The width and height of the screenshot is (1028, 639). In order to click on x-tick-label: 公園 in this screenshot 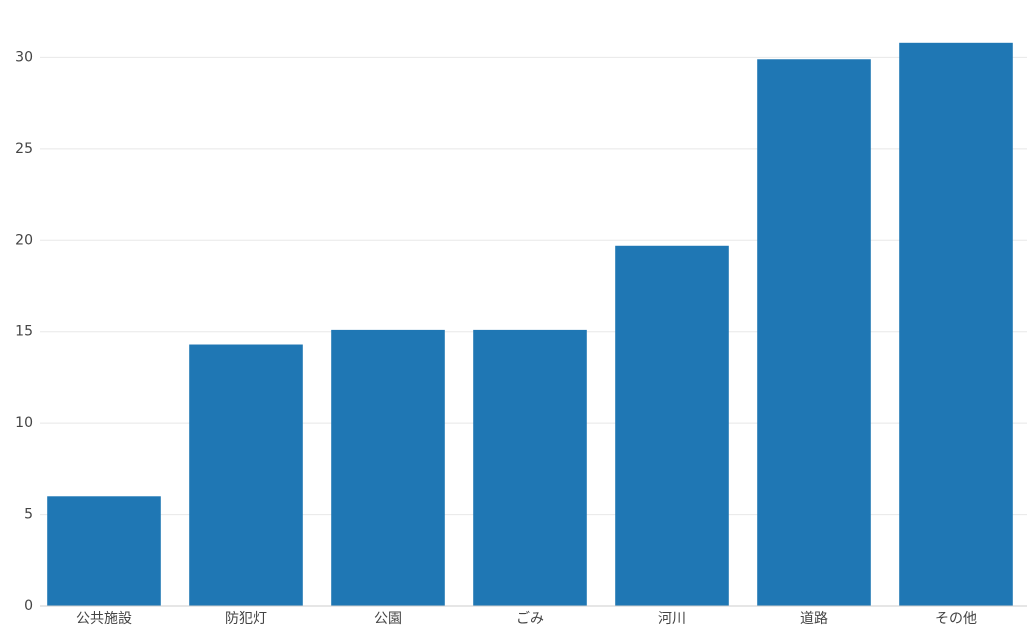, I will do `click(388, 619)`.